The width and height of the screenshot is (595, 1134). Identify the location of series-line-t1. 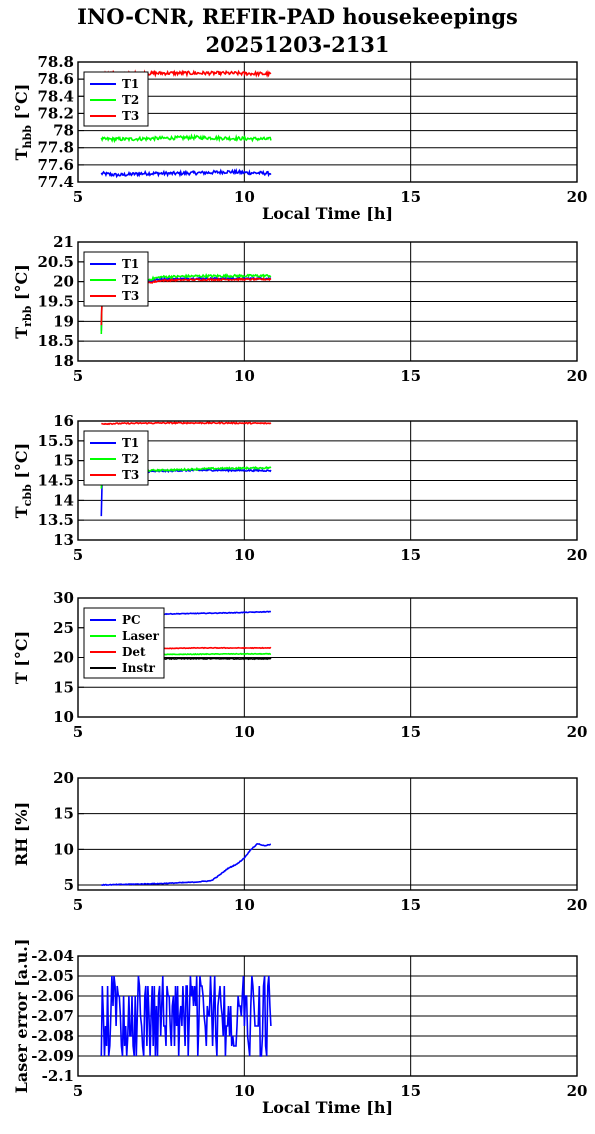
(186, 173).